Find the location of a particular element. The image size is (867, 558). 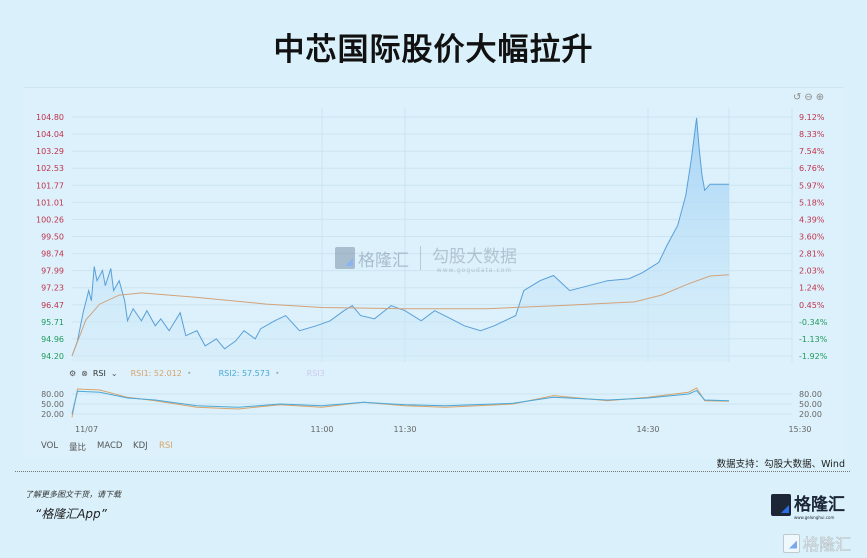

right-tick-label: 4.39% is located at coordinates (812, 219).